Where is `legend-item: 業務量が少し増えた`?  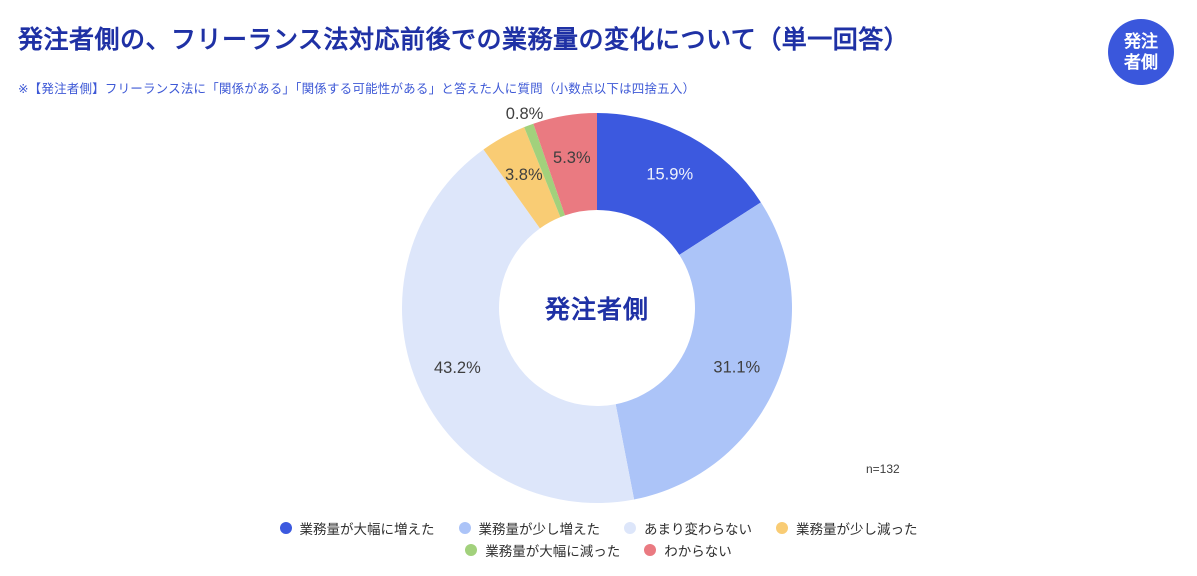
legend-item: 業務量が少し増えた is located at coordinates (529, 528).